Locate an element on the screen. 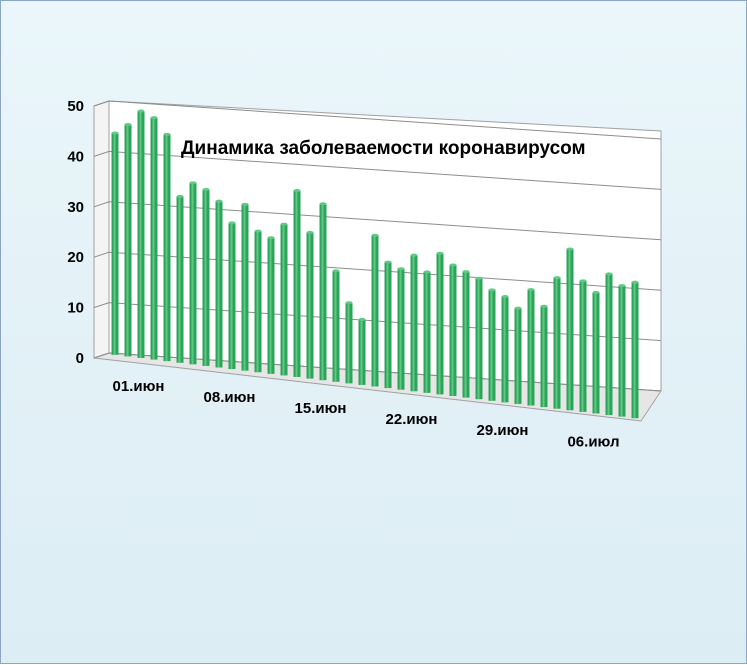  y-tick-label: 50 is located at coordinates (75, 106).